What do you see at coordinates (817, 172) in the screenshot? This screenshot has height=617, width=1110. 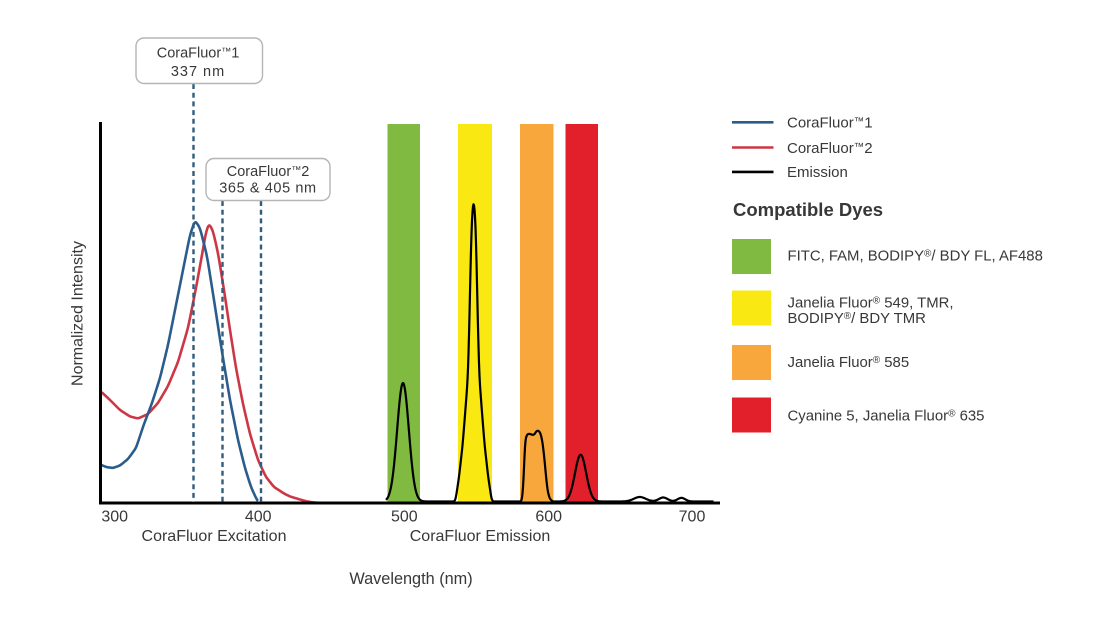 I see `svg-text: Emission` at bounding box center [817, 172].